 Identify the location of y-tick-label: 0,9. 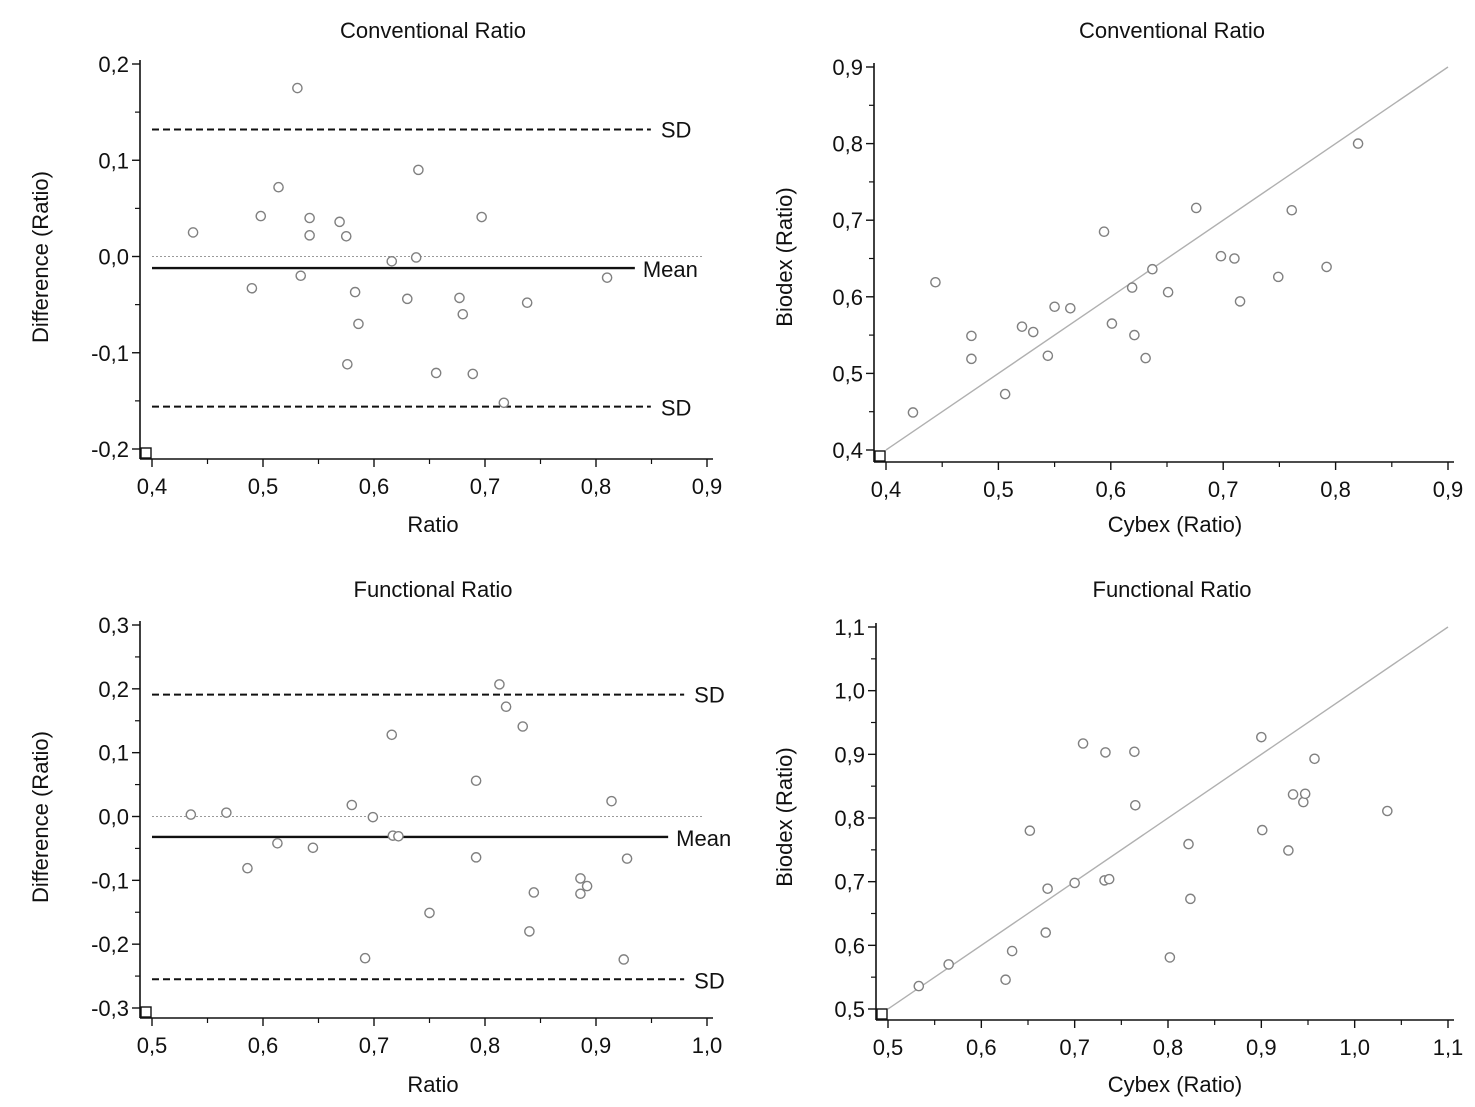
(849, 754).